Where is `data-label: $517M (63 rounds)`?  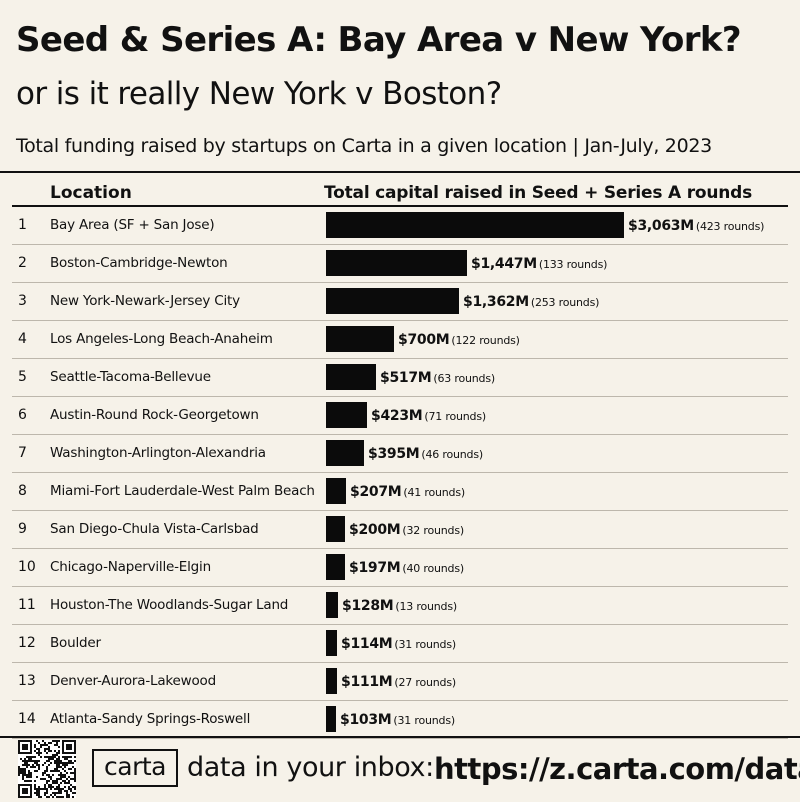
data-label: $517M (63 rounds) is located at coordinates (437, 377).